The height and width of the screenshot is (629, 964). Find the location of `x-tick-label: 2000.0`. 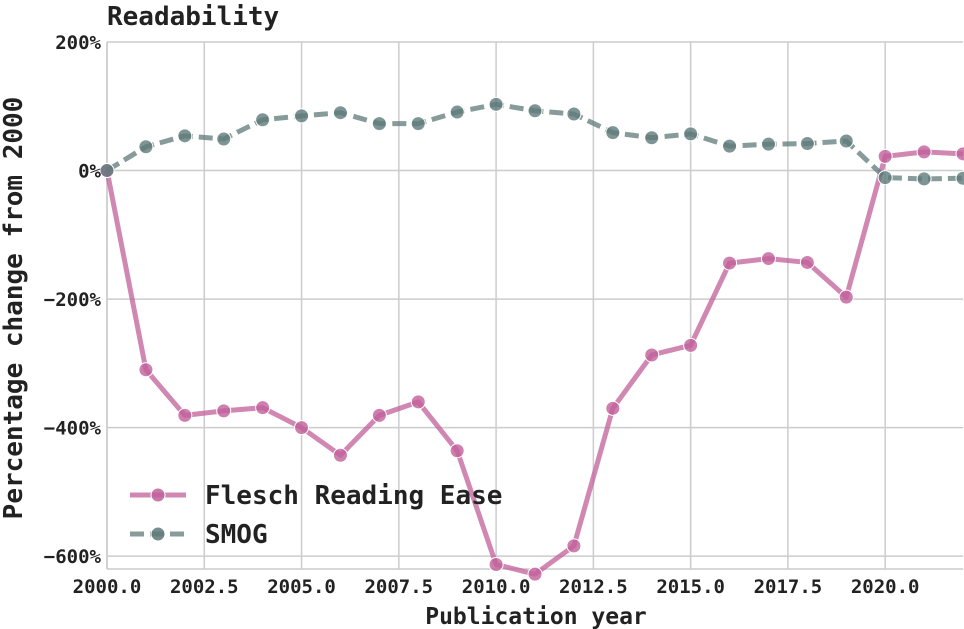

x-tick-label: 2000.0 is located at coordinates (107, 587).